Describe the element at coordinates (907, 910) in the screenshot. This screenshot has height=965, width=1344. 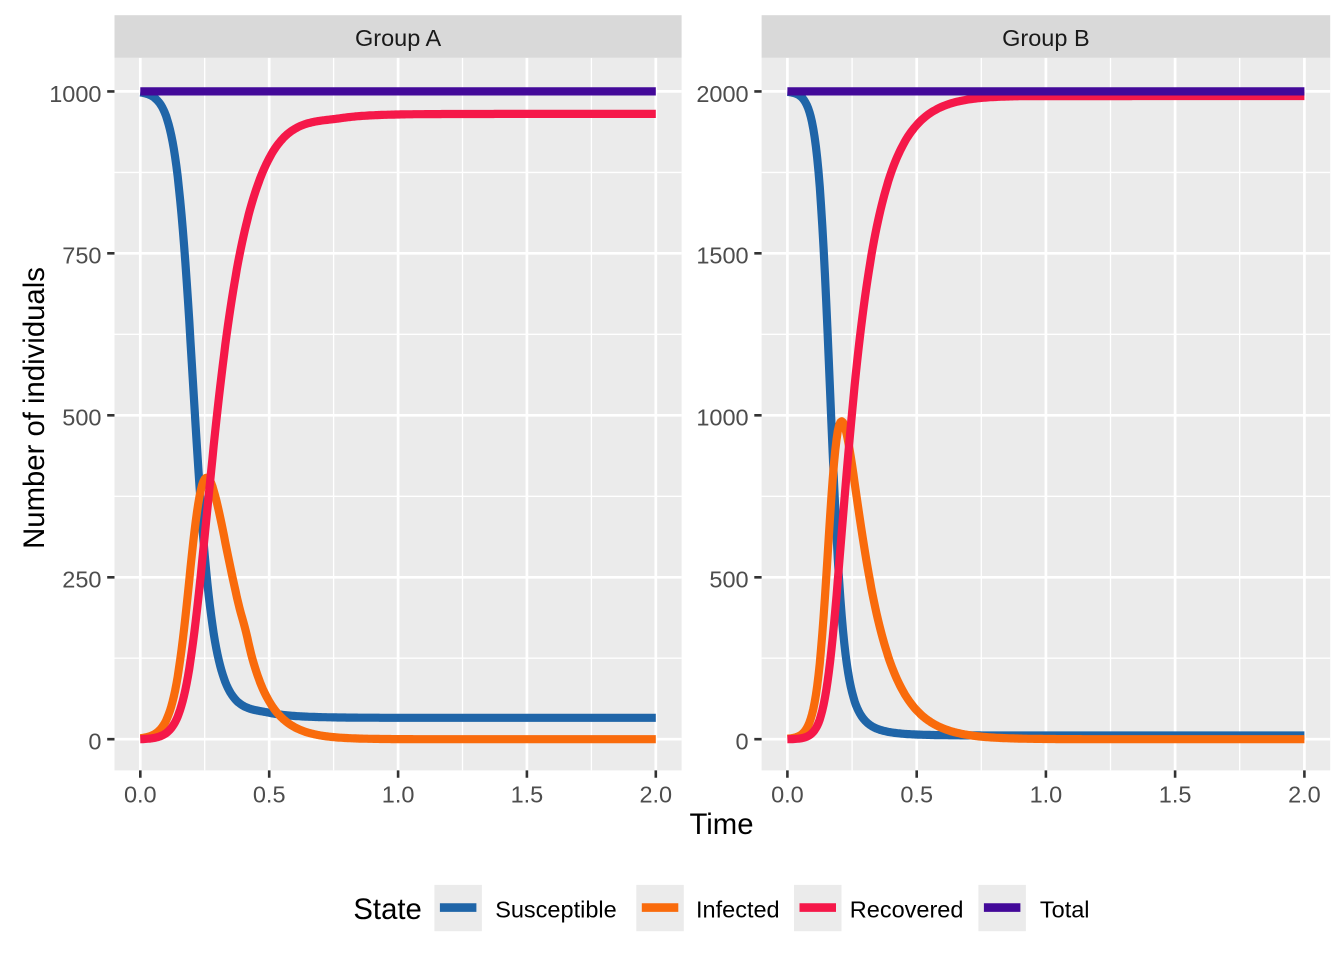
I see `svg-text: Recovered` at that location.